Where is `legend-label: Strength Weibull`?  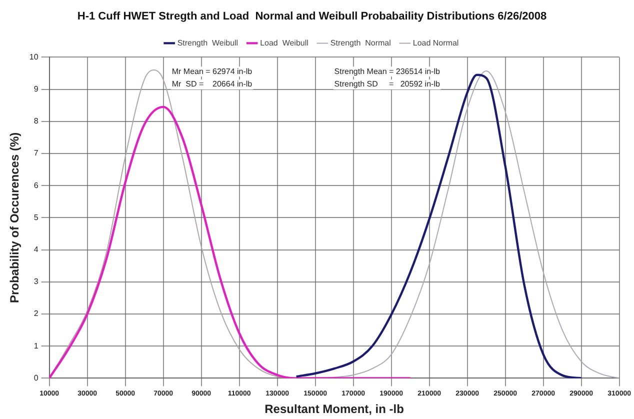
legend-label: Strength Weibull is located at coordinates (207, 43).